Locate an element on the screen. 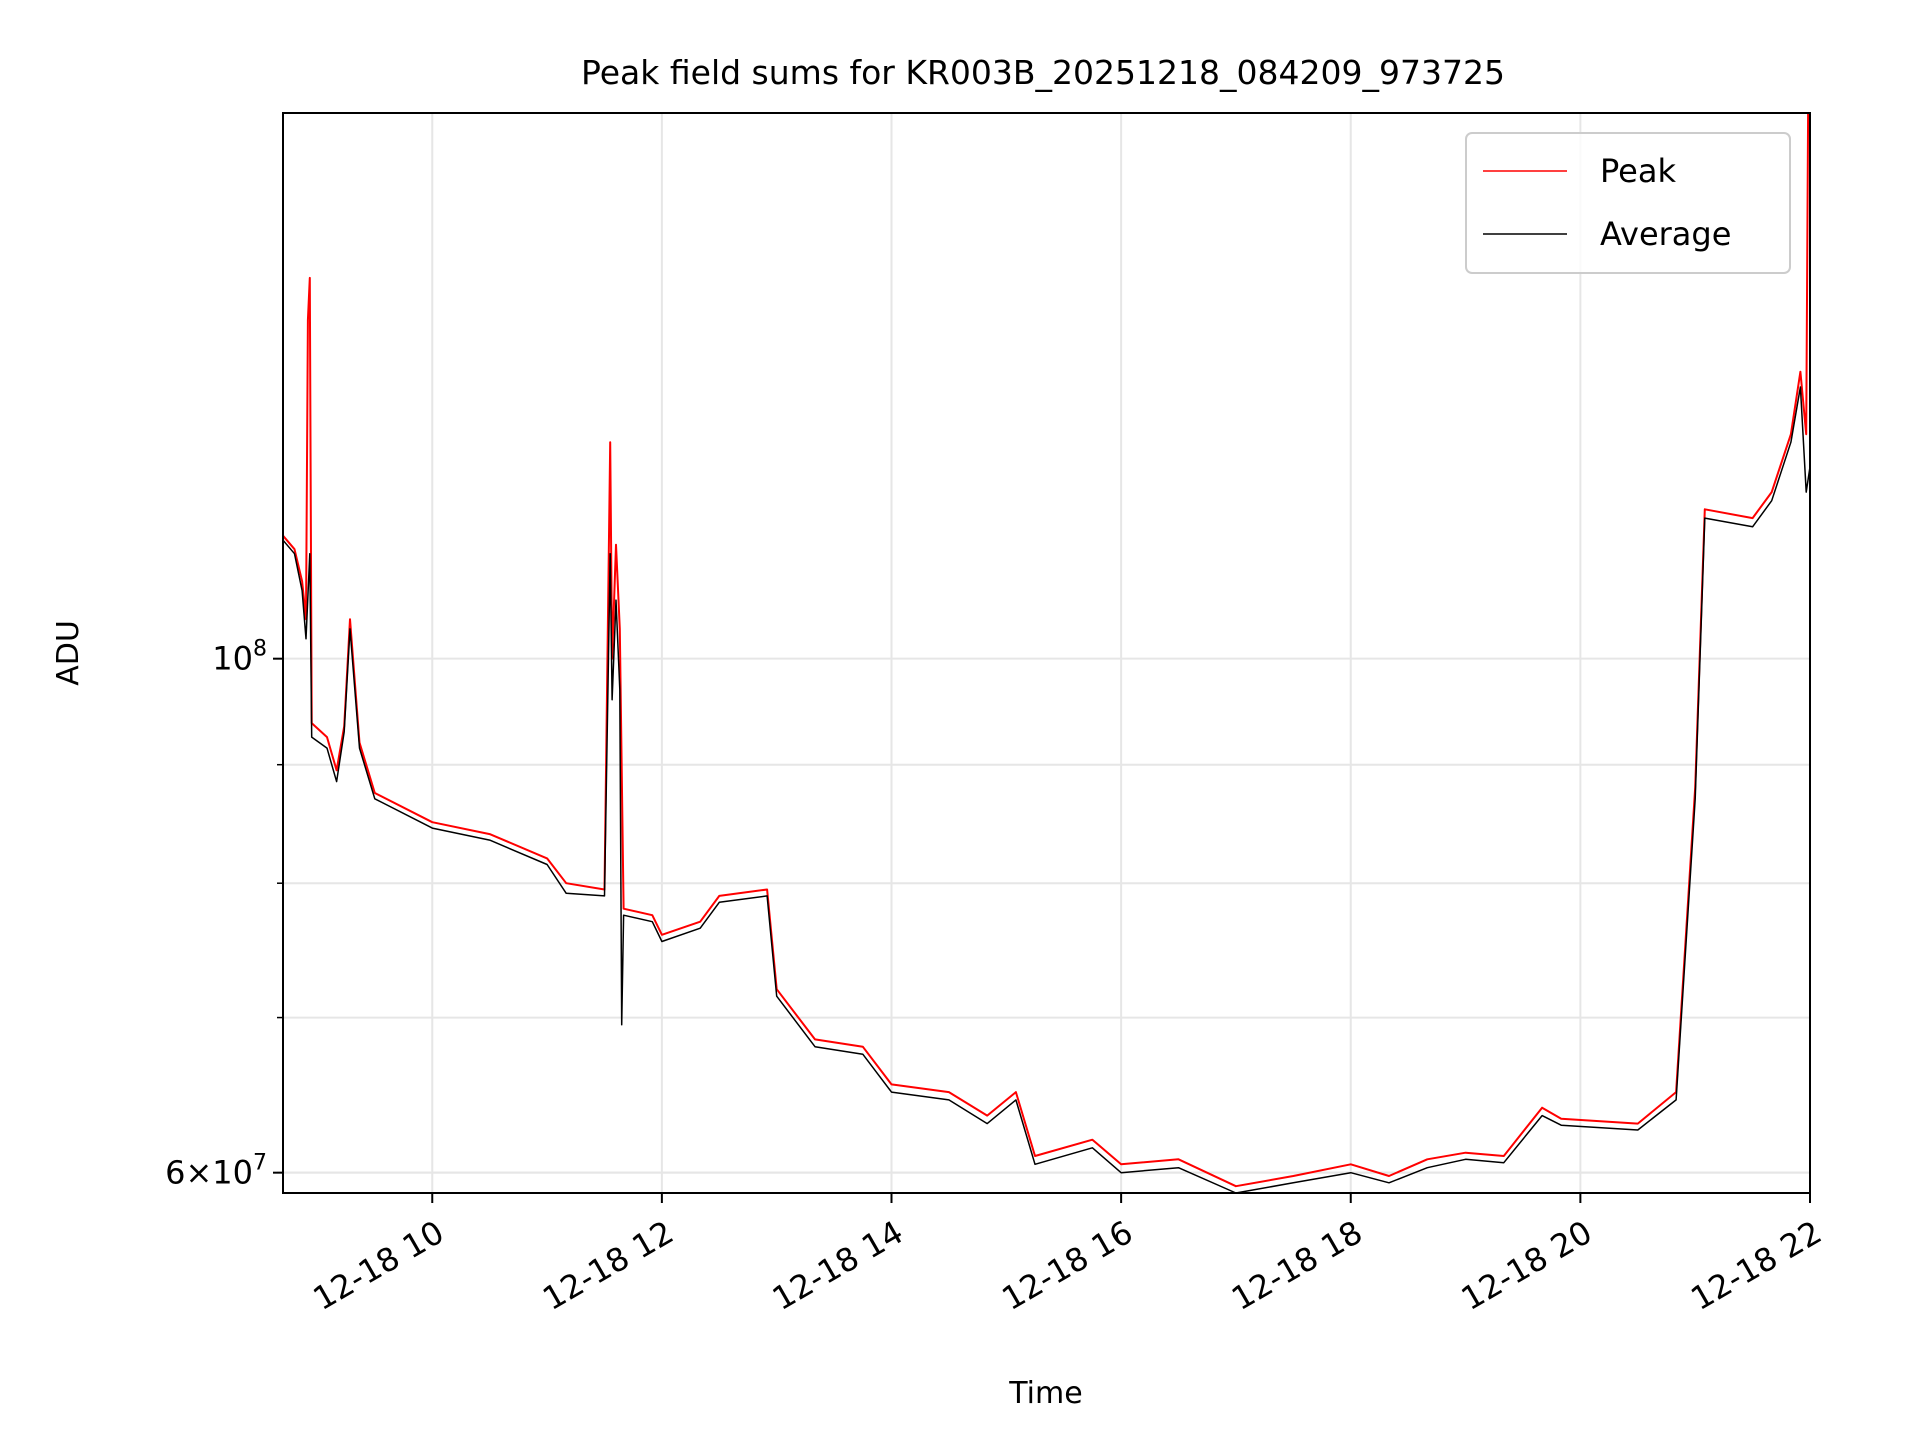 The width and height of the screenshot is (1920, 1440). x-tick-label: 12-18 12 is located at coordinates (608, 1265).